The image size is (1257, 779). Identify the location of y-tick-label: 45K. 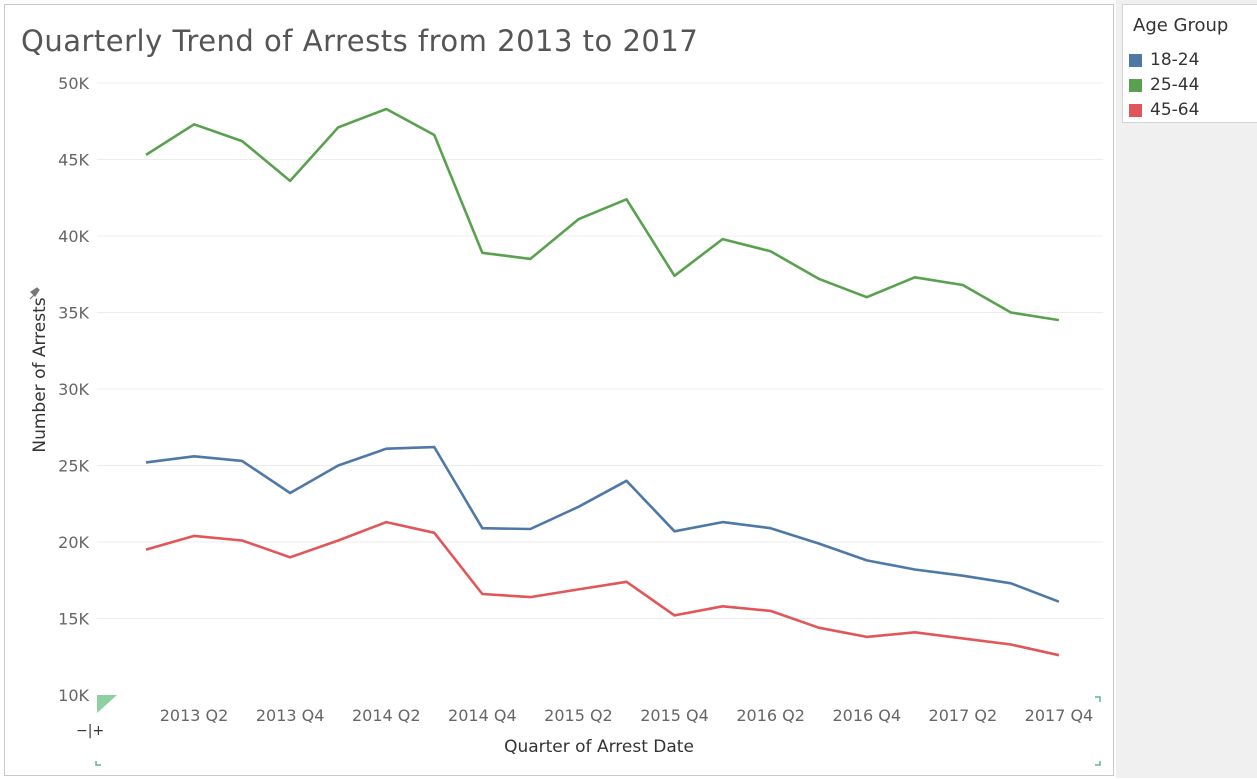
(73, 160).